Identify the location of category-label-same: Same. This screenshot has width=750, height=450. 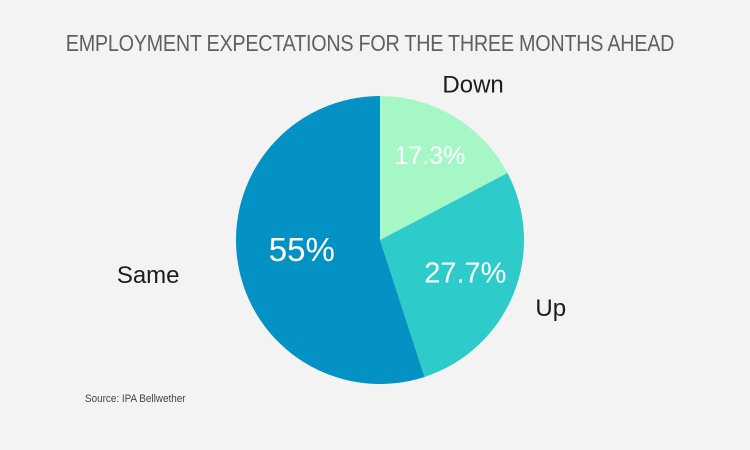
(148, 275).